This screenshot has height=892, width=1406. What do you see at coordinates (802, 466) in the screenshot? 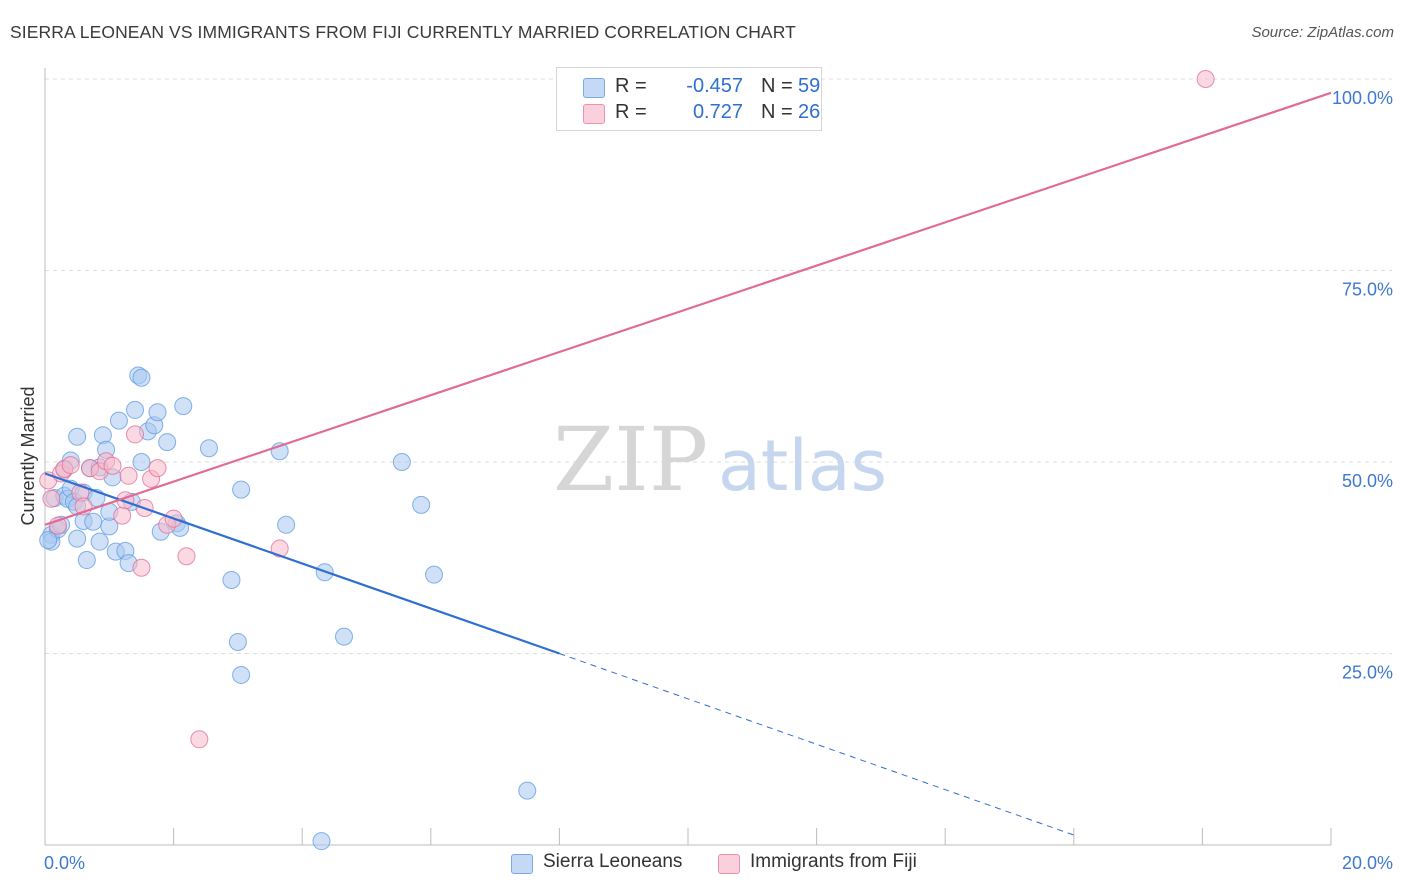
I see `watermark-atlas: atlas` at bounding box center [802, 466].